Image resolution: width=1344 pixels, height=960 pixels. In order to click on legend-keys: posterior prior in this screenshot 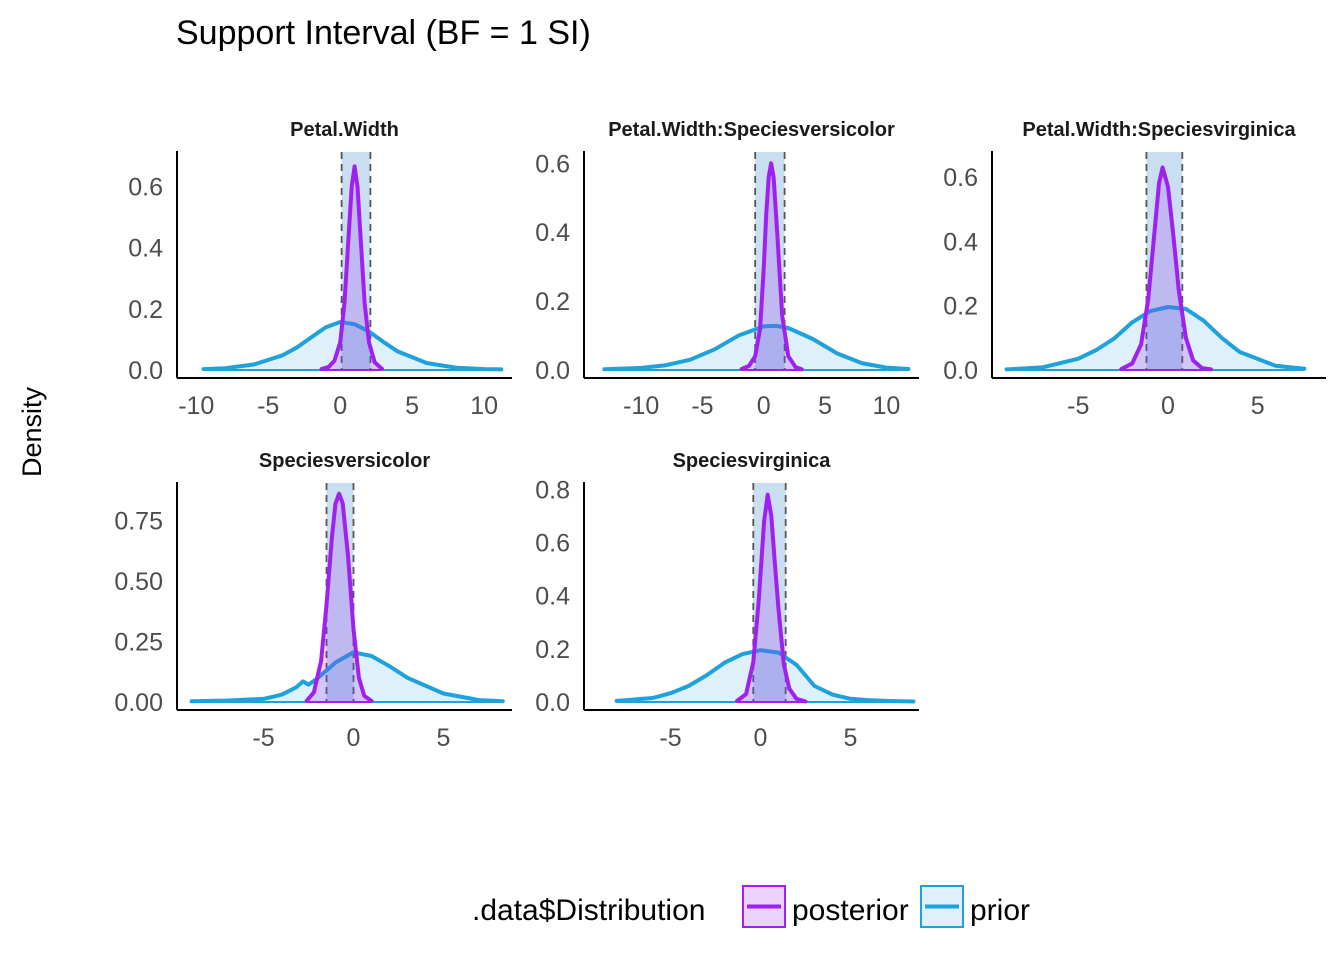, I will do `click(886, 906)`.